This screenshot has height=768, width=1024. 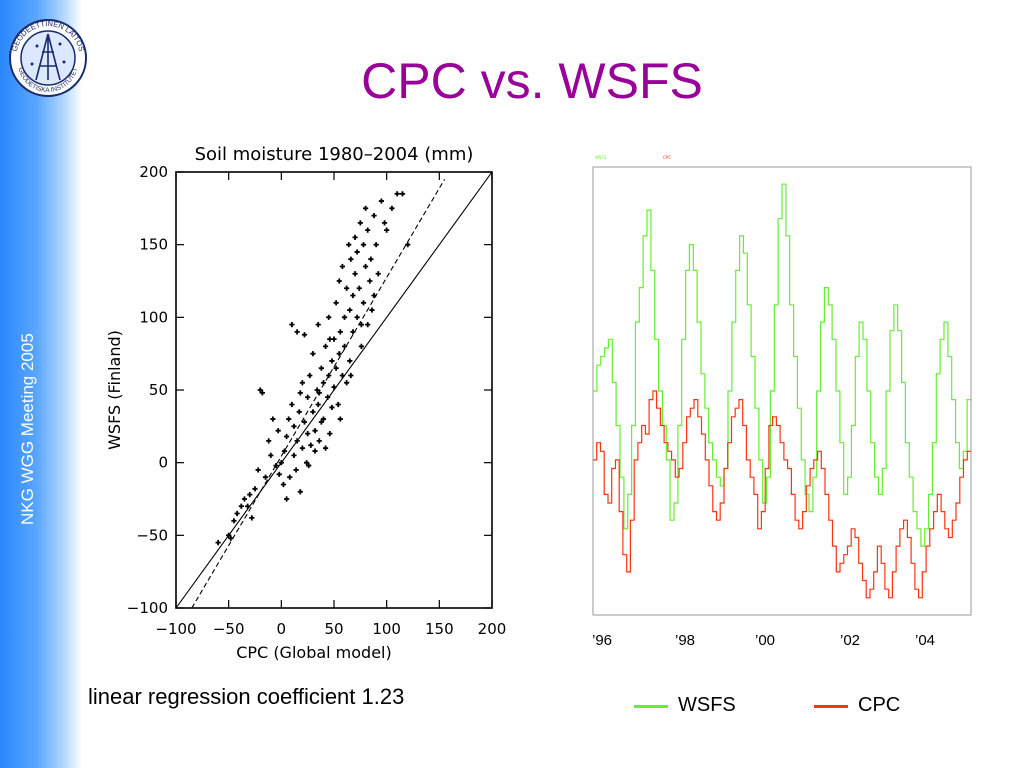 I want to click on ts-xtick-98: ’98, so click(x=685, y=640).